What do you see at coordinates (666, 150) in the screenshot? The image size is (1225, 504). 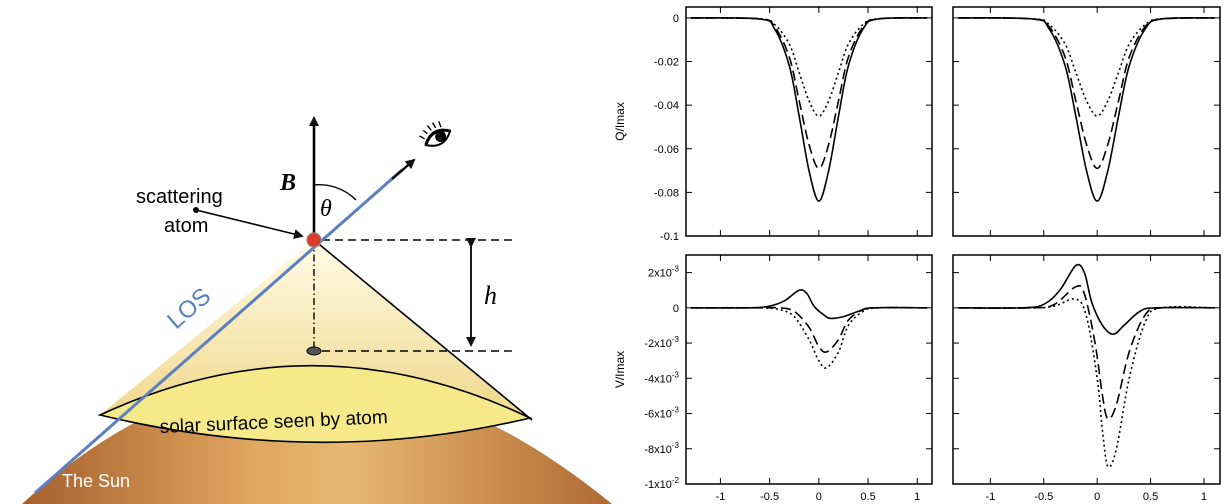 I see `y-tick-label: -0.06` at bounding box center [666, 150].